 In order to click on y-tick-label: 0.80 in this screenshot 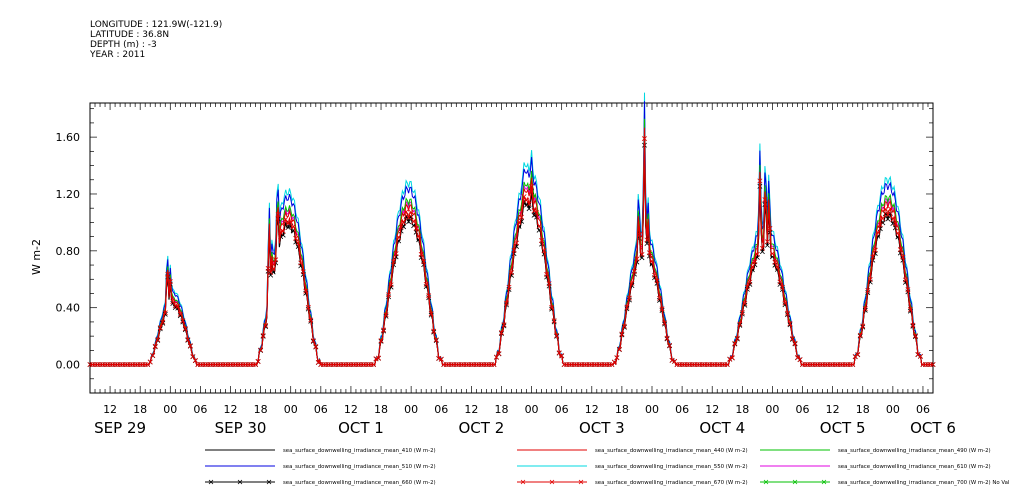, I will do `click(68, 251)`.